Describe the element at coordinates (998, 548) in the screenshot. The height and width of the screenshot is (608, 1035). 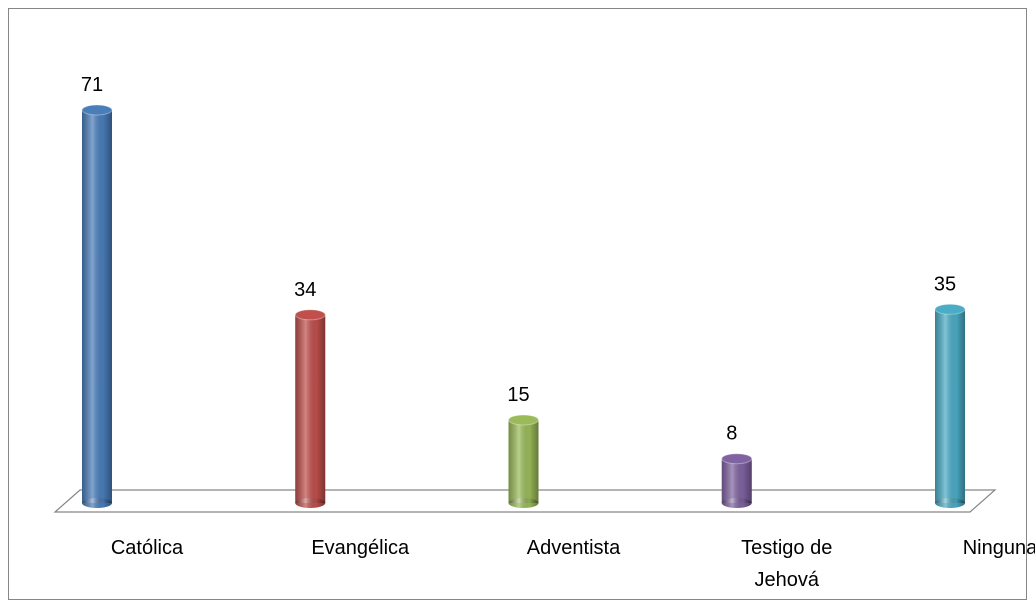
I see `category-label: Ninguna` at that location.